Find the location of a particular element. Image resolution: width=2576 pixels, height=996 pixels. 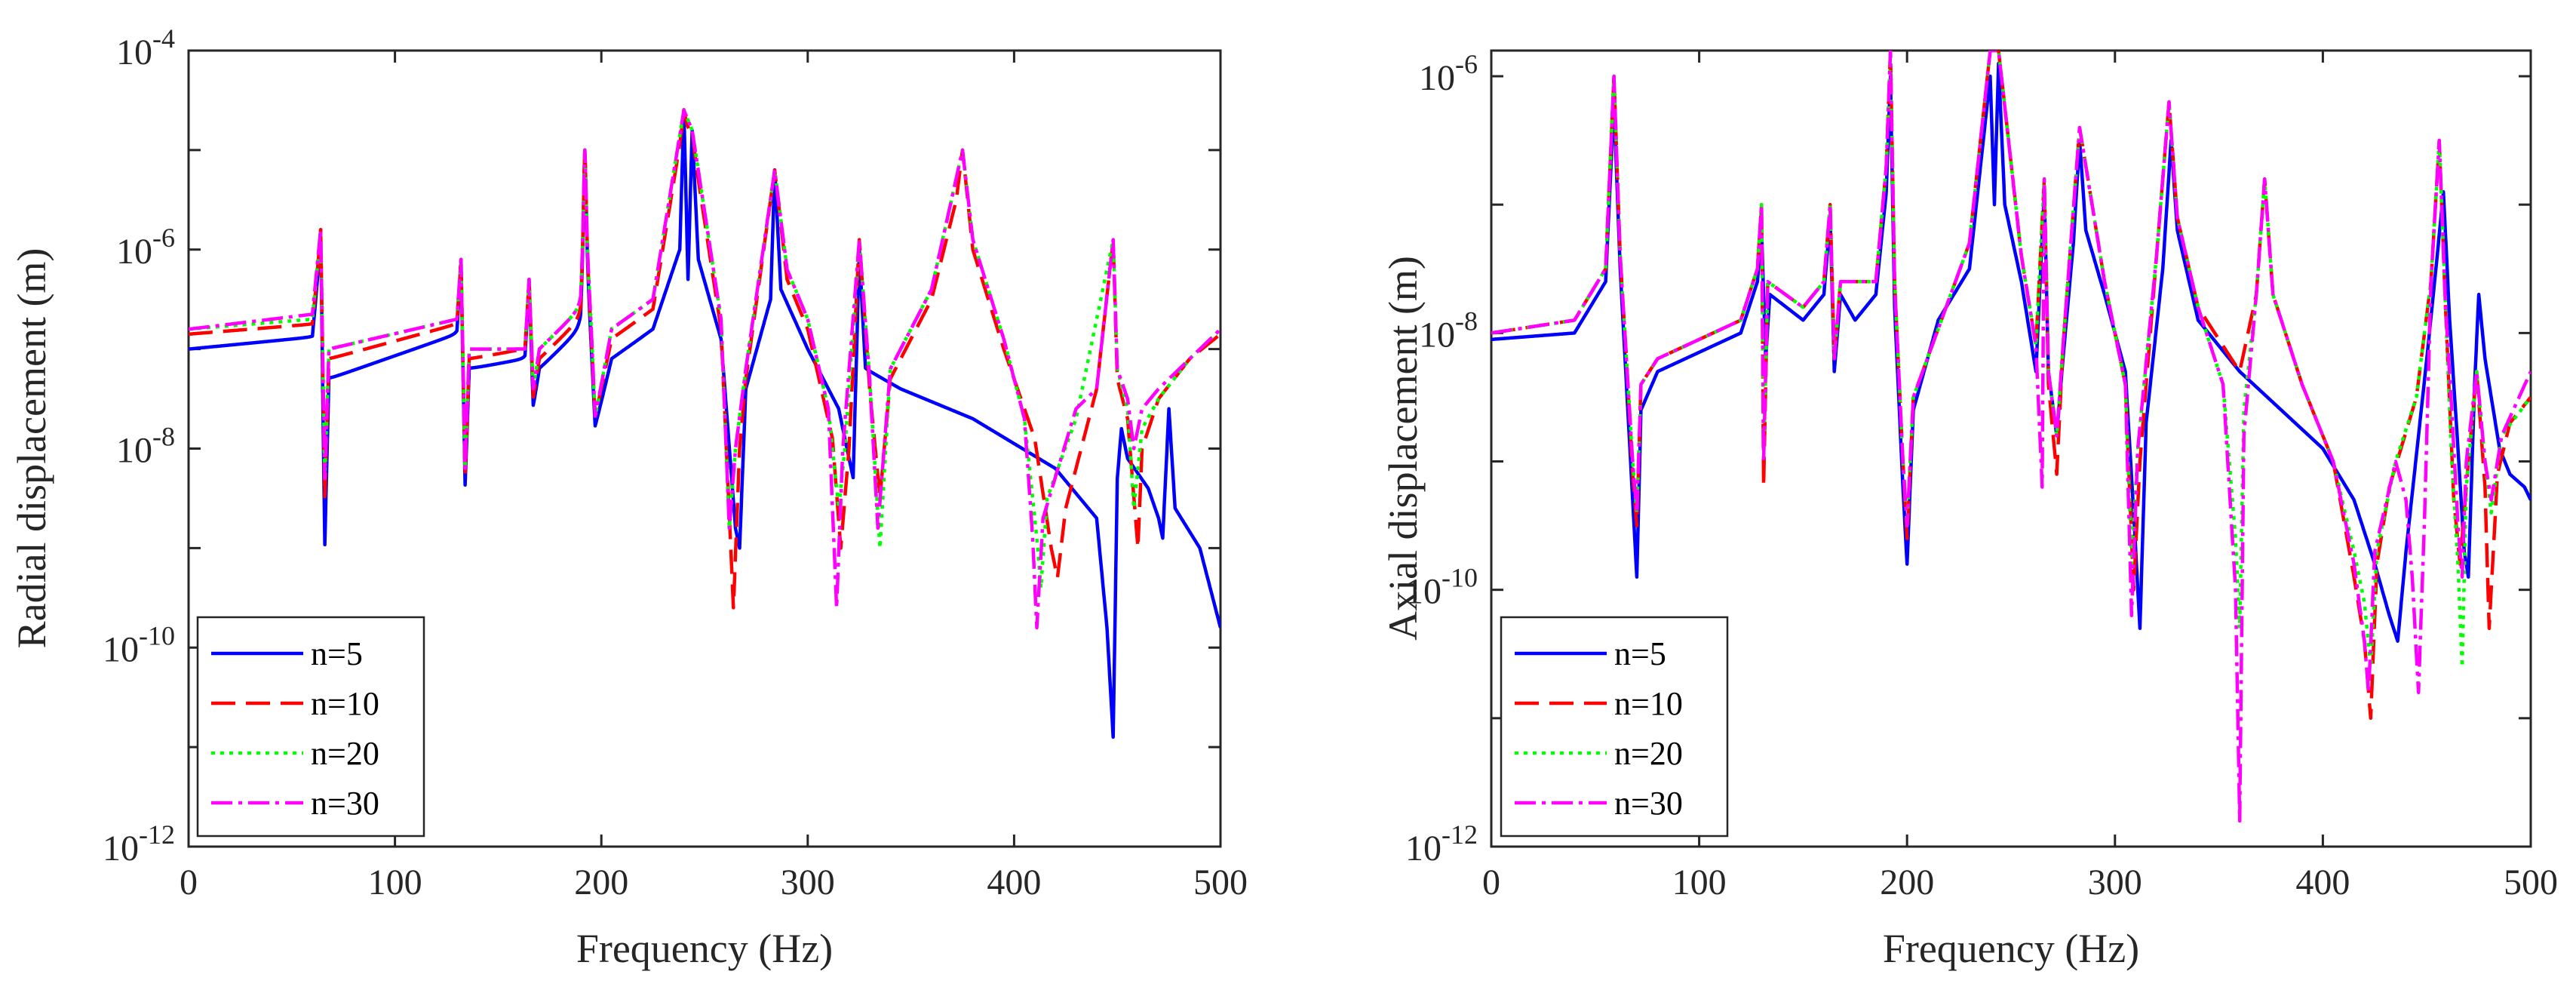

y-tick-label: 10⁻⁴ is located at coordinates (145, 47).